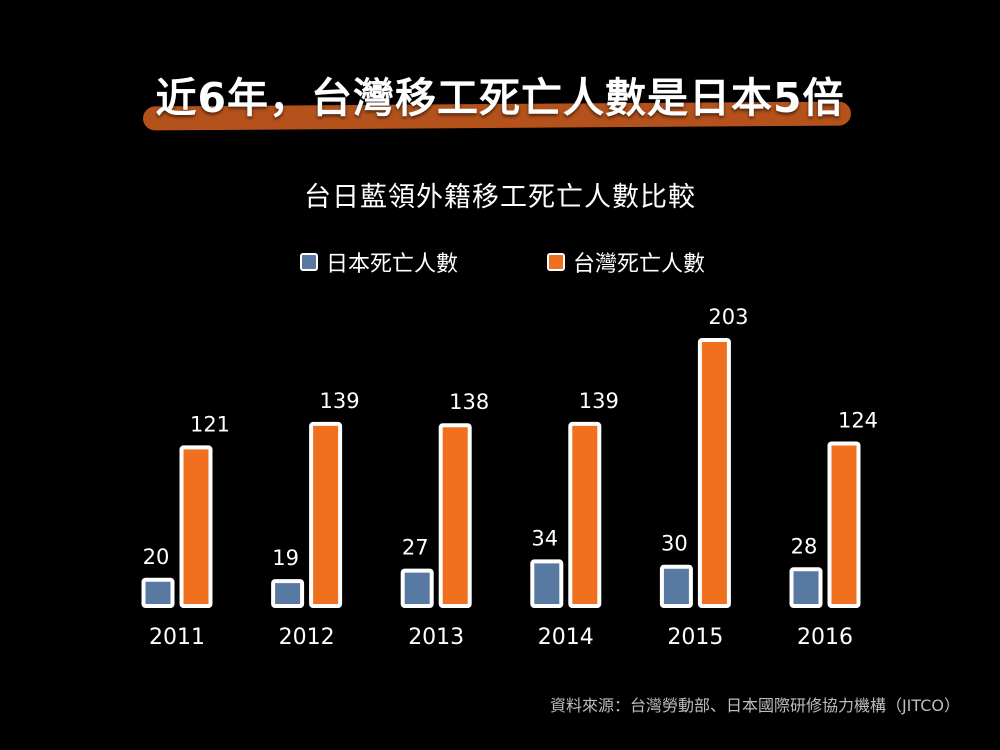 The image size is (1000, 750). Describe the element at coordinates (309, 262) in the screenshot. I see `legend-swatch-japan` at that location.